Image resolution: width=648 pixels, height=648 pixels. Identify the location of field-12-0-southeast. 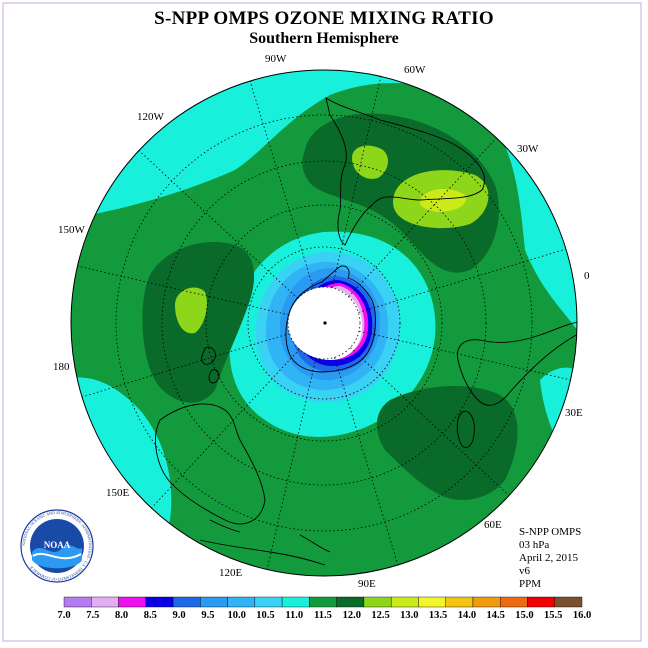
(447, 442).